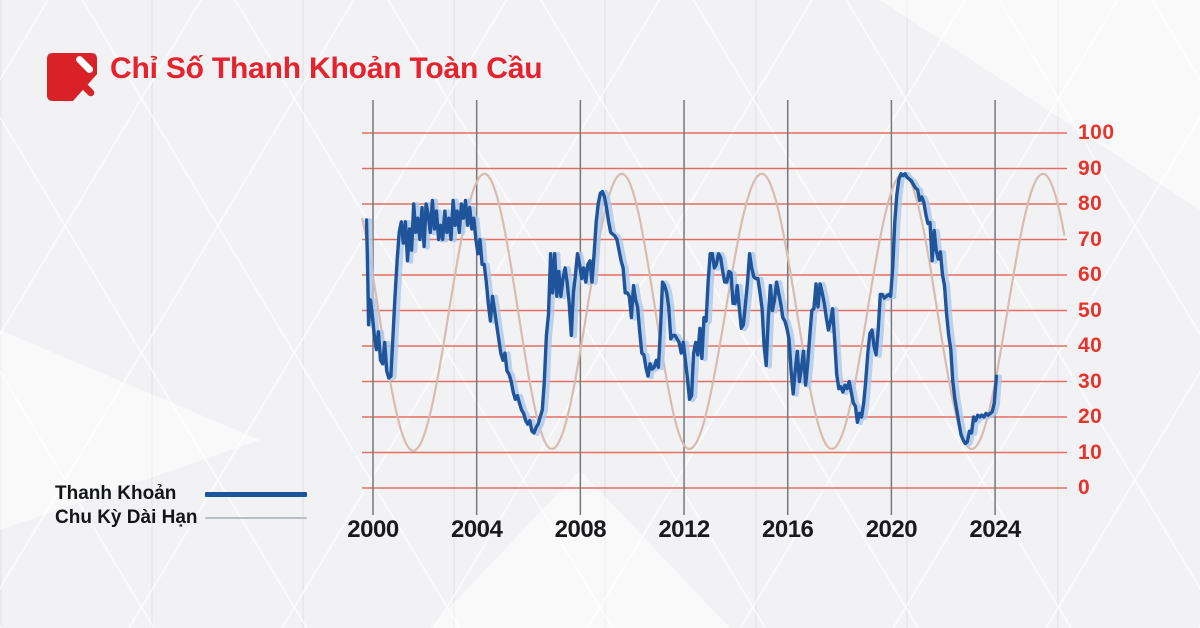 This screenshot has width=1200, height=628. I want to click on x-axis-label-2008: 2008, so click(580, 529).